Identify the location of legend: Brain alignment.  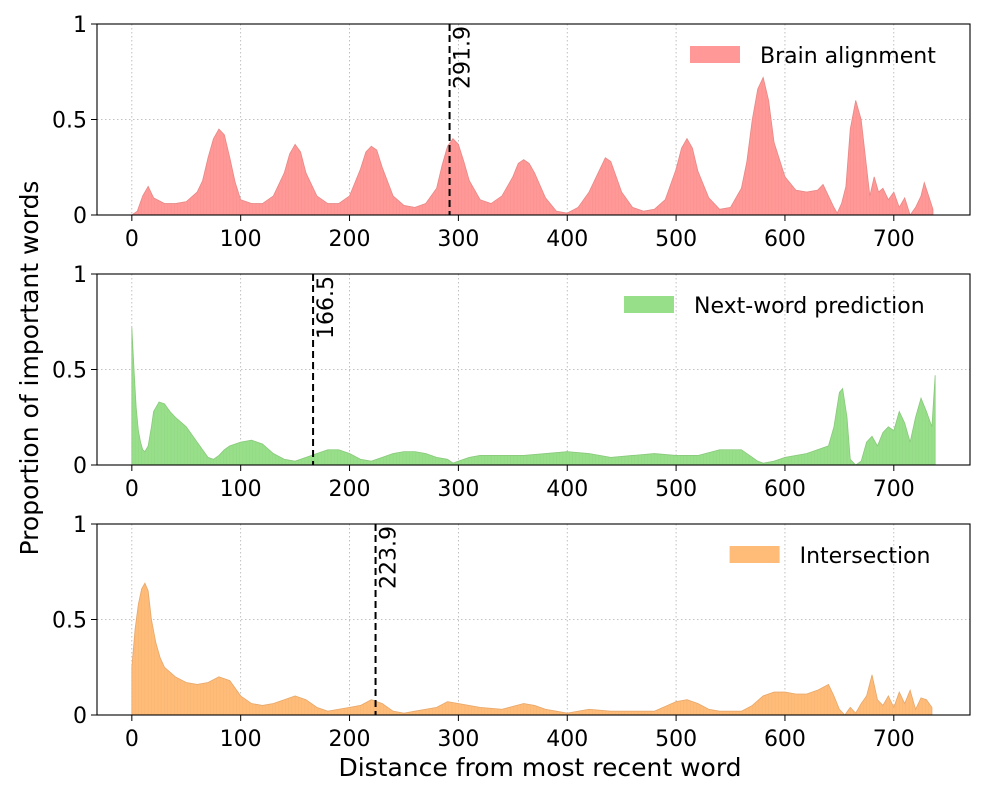
(813, 56).